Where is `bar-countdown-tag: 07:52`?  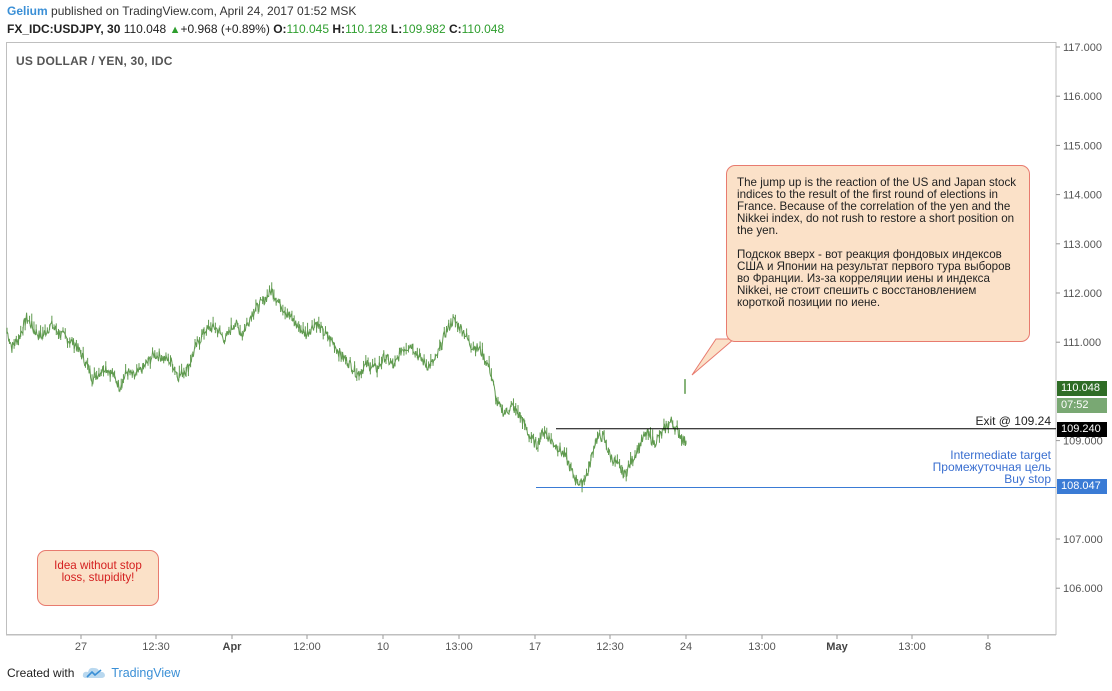
bar-countdown-tag: 07:52 is located at coordinates (1082, 405).